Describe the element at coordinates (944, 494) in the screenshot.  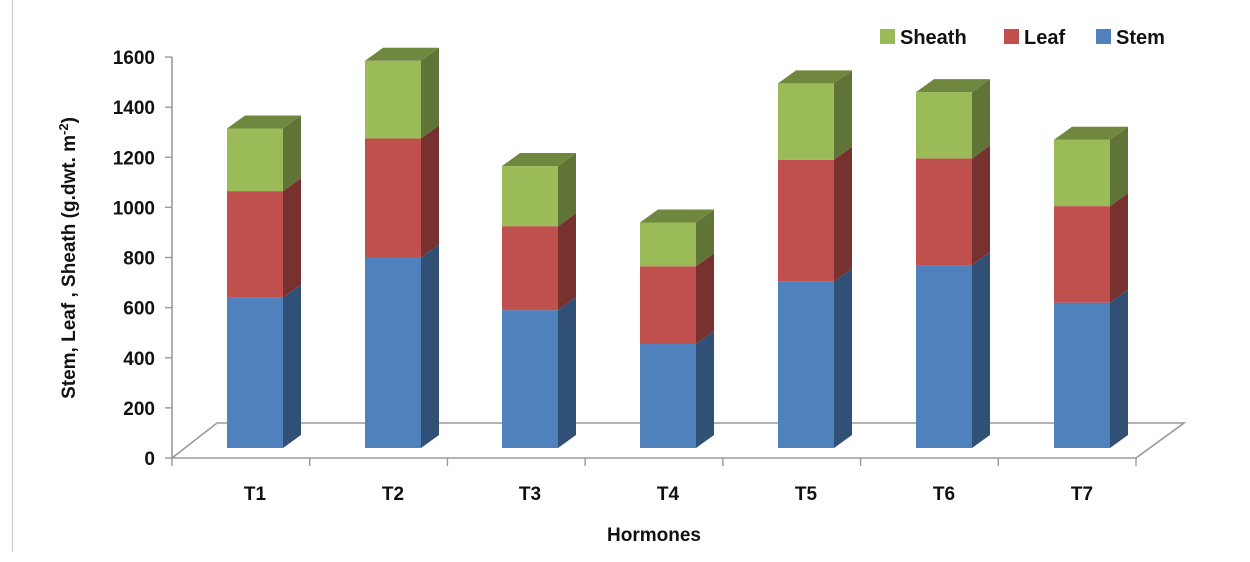
I see `x-tick-label: T6` at that location.